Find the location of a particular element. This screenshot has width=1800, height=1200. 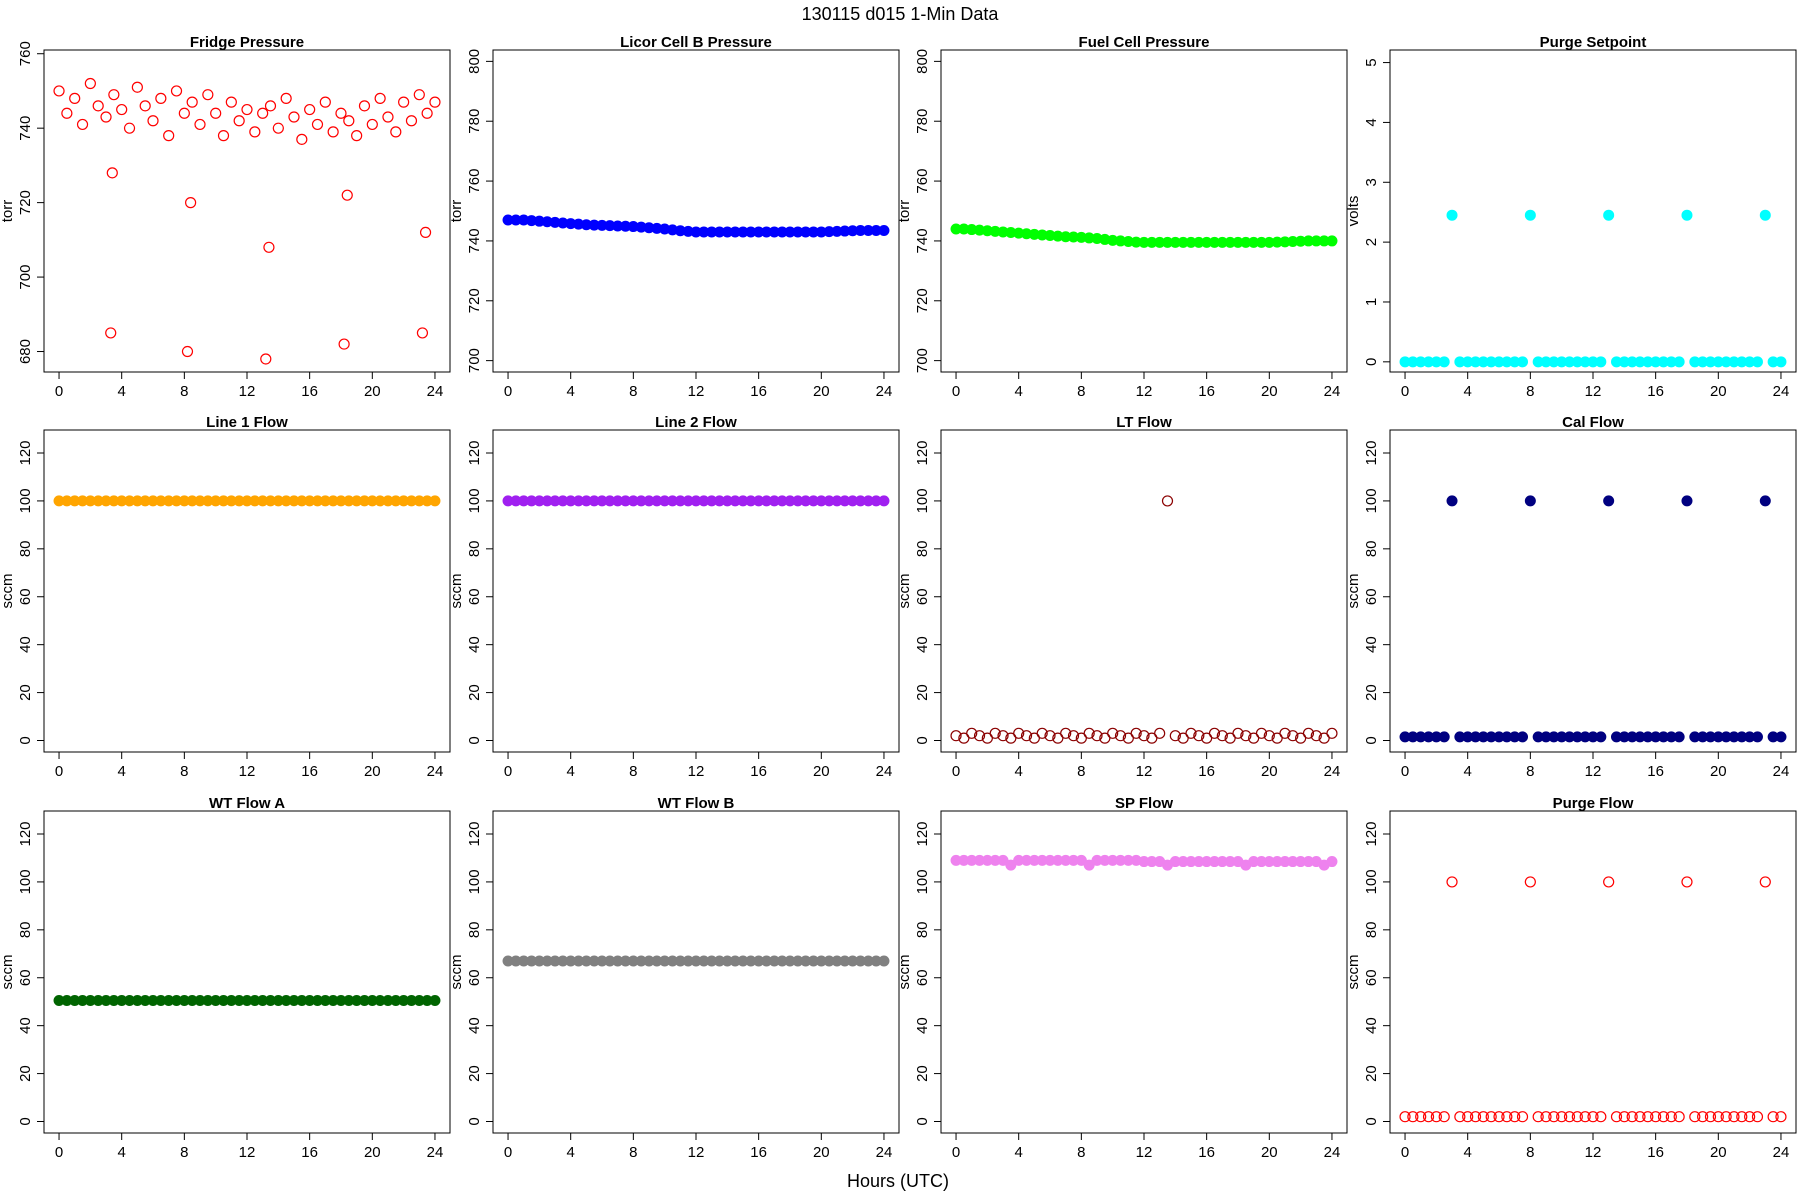

y-tick-label: 700 is located at coordinates (922, 360).